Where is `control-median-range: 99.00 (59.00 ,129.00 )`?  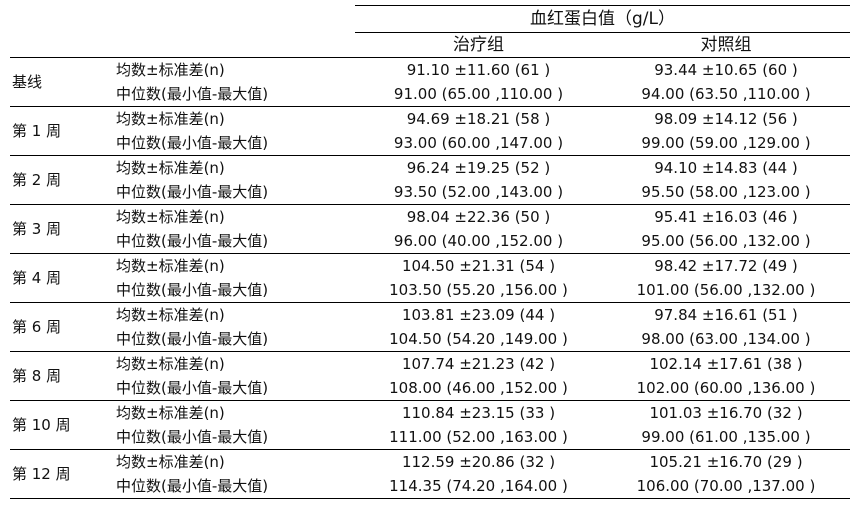
control-median-range: 99.00 (59.00 ,129.00 ) is located at coordinates (726, 143).